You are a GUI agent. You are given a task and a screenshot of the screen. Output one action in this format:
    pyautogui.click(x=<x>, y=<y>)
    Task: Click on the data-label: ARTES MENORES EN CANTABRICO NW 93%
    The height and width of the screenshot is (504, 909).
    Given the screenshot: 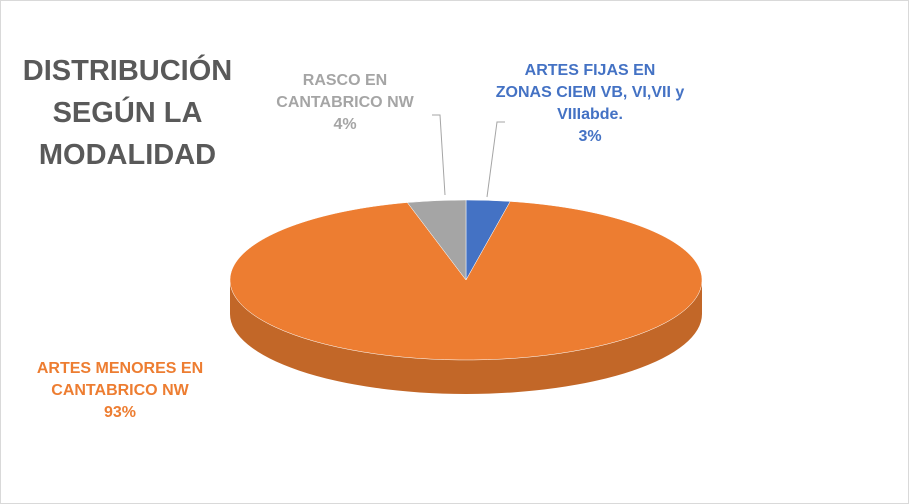 What is the action you would take?
    pyautogui.click(x=120, y=391)
    